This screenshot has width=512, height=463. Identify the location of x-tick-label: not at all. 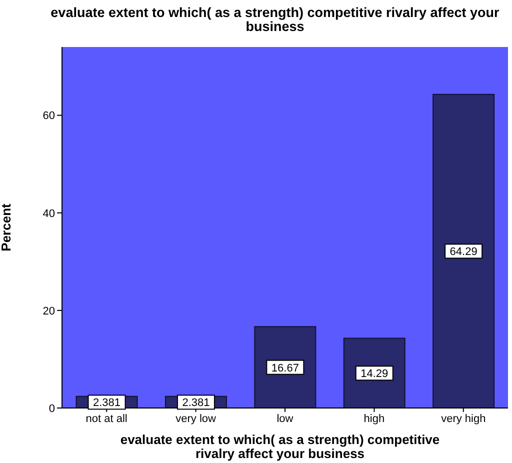
(107, 418).